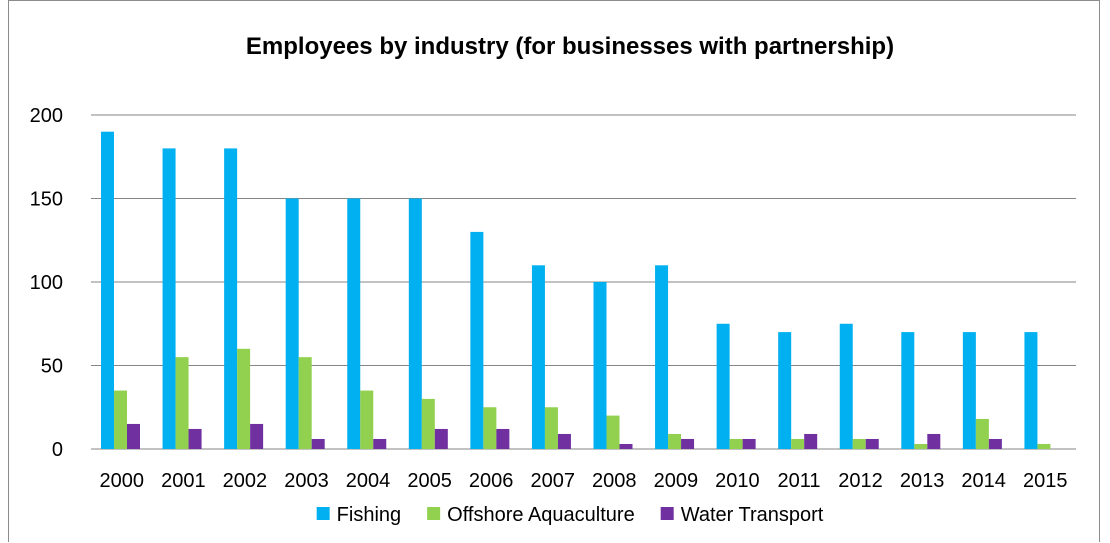 Image resolution: width=1110 pixels, height=543 pixels. I want to click on y-tick-label-0: 0, so click(57, 450).